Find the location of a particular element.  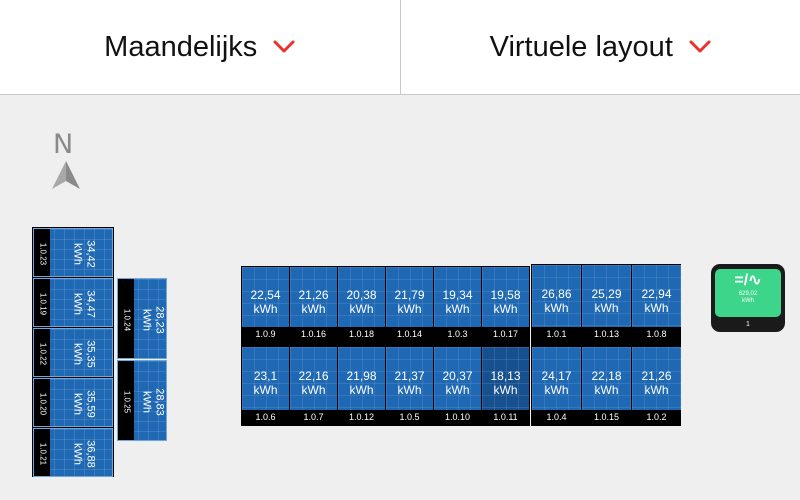

panel-label: 1.0.24 is located at coordinates (126, 319).